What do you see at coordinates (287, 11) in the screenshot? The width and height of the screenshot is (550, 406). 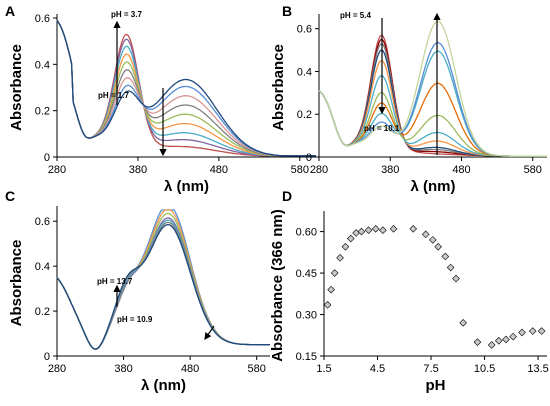 I see `panel-label: B` at bounding box center [287, 11].